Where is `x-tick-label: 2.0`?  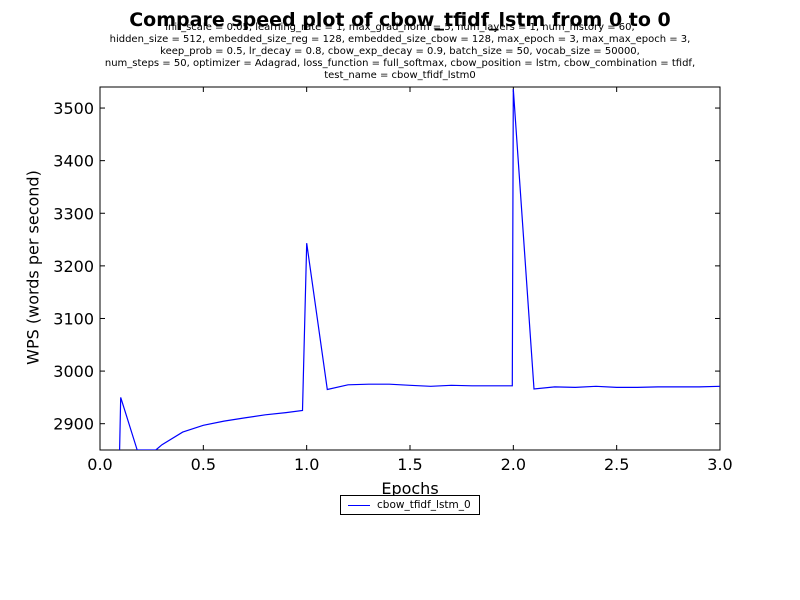
x-tick-label: 2.0 is located at coordinates (513, 464).